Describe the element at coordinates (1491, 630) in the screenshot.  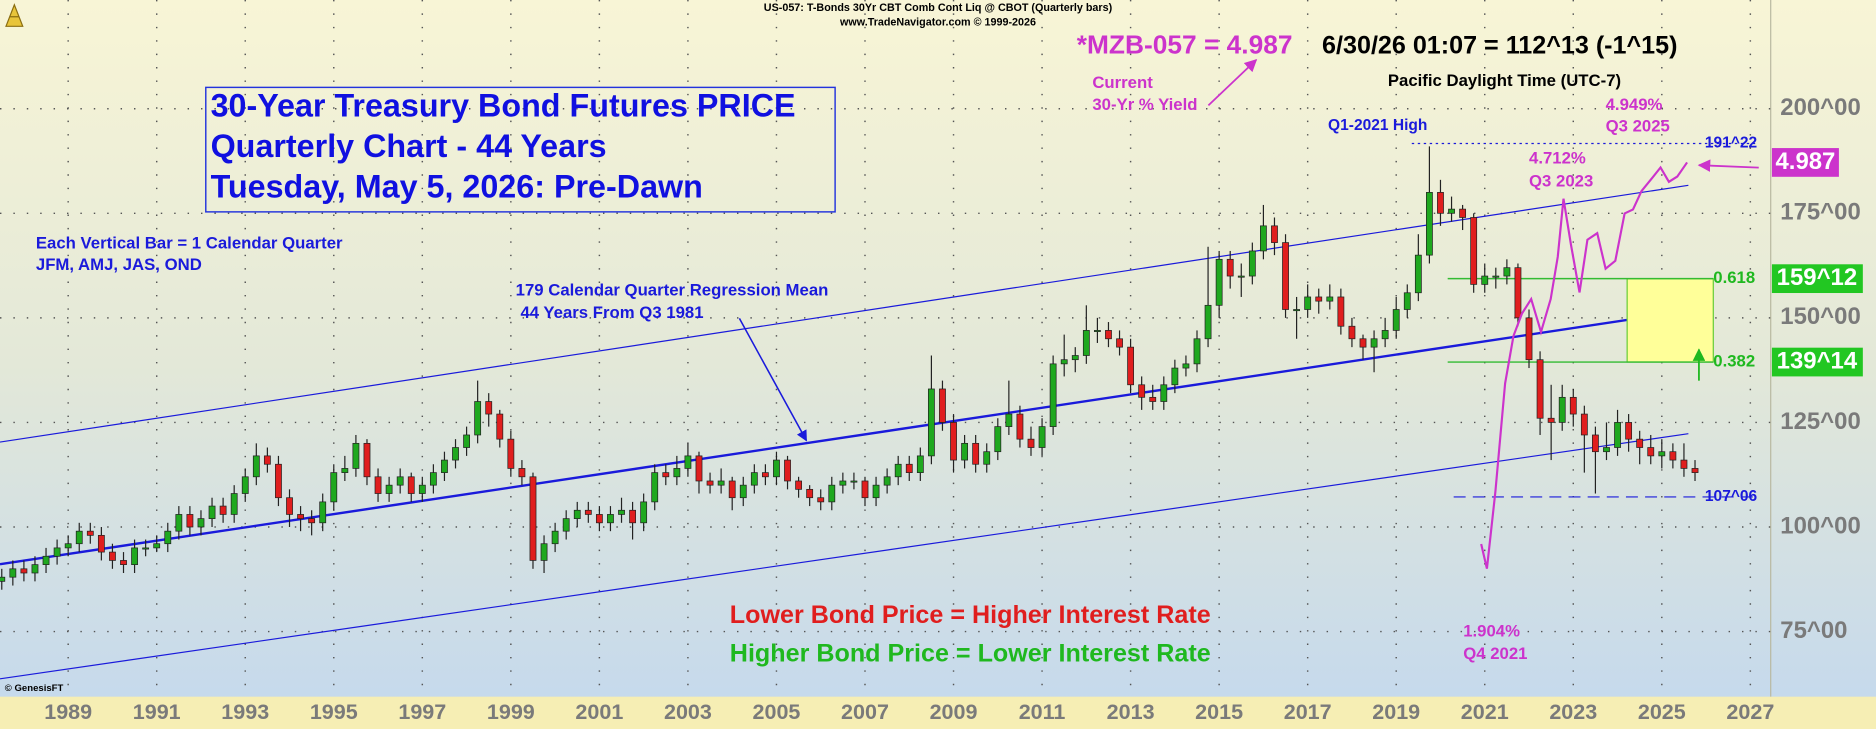
I see `yield-label: 1.904%` at that location.